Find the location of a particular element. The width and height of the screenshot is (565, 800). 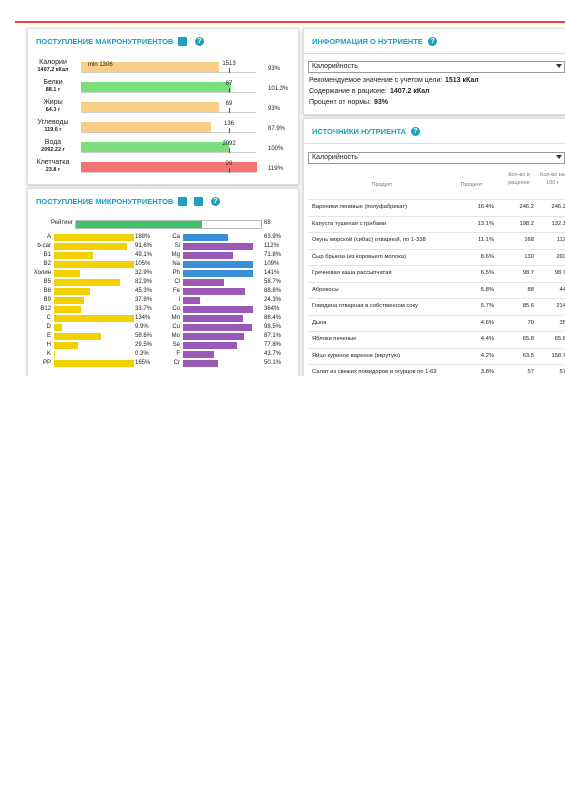

micro-pct: 45.3% is located at coordinates (144, 291).